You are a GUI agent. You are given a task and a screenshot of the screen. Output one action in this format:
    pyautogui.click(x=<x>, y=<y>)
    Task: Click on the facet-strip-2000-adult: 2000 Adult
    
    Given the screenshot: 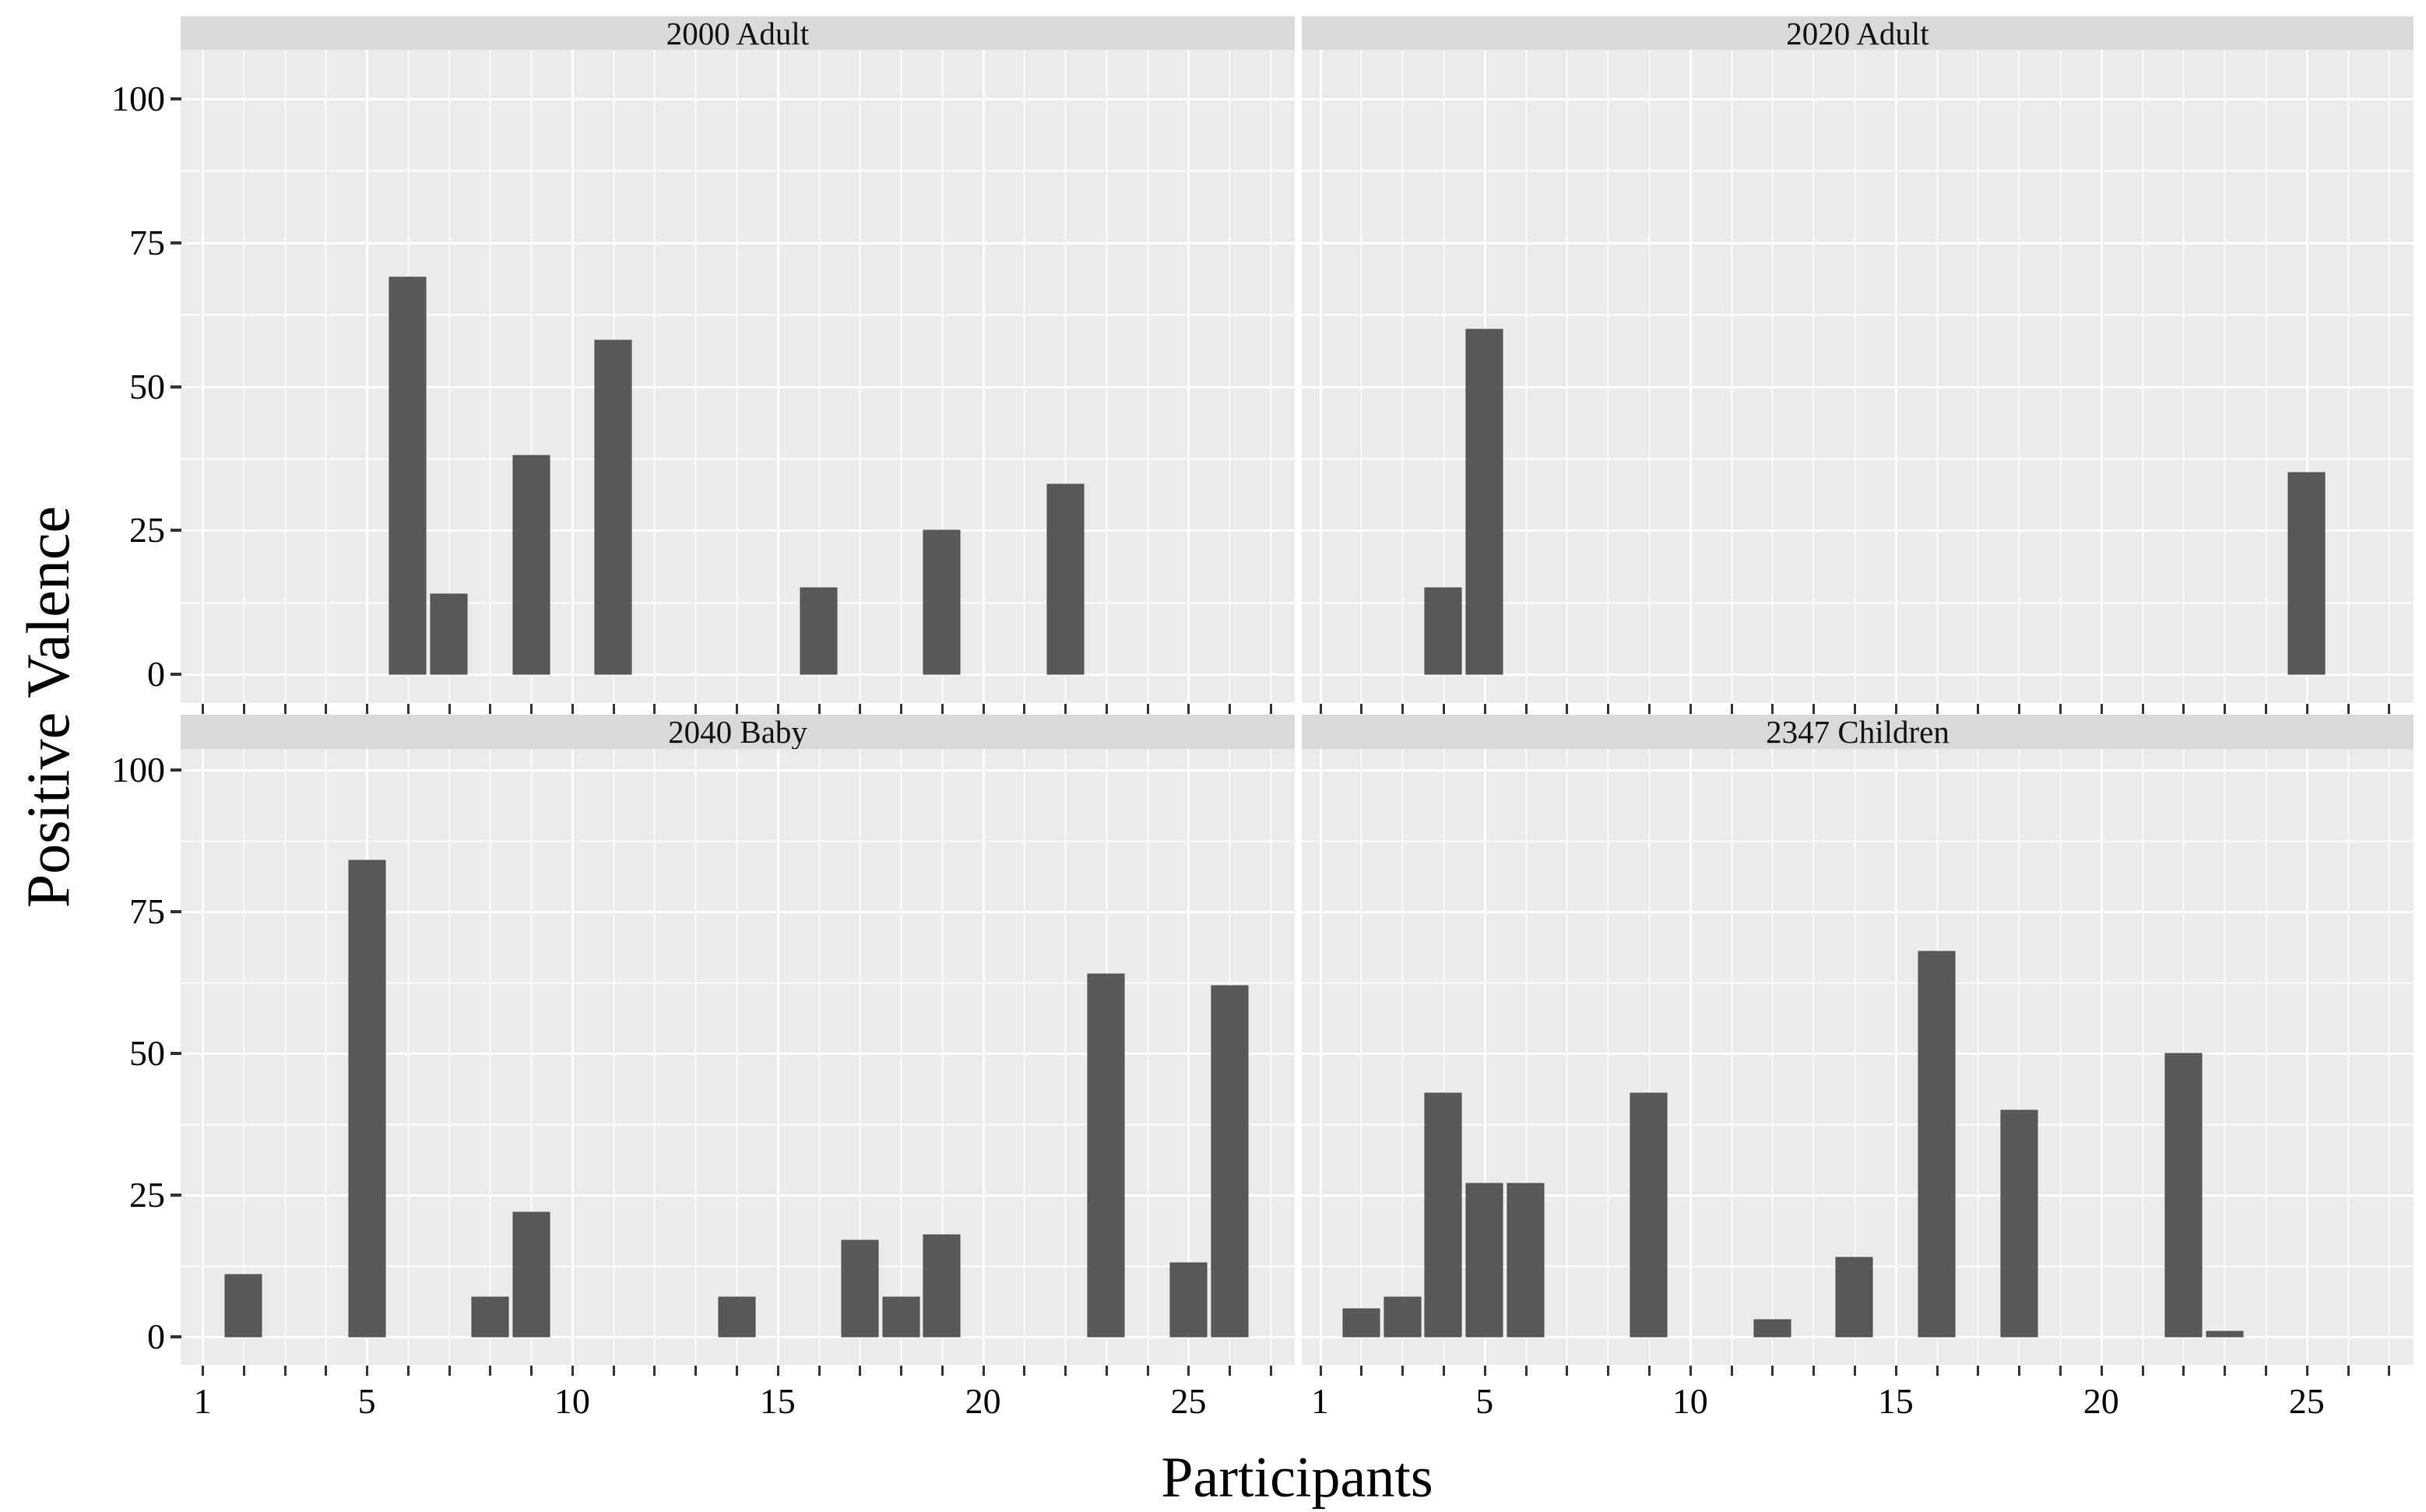 What is the action you would take?
    pyautogui.click(x=738, y=33)
    